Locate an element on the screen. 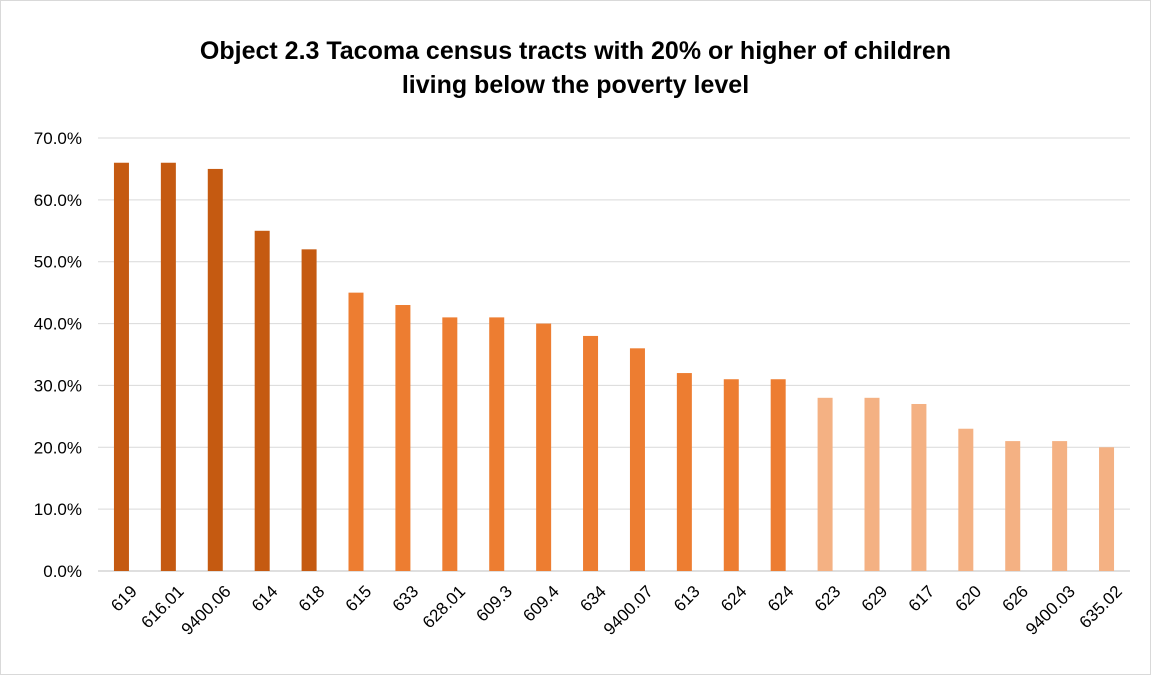 This screenshot has height=675, width=1151. y-axis-ticks: 0.0% 10.0% 20.0% 30.0% 40.0% 50.0% 60.0% 70.0% is located at coordinates (58, 355).